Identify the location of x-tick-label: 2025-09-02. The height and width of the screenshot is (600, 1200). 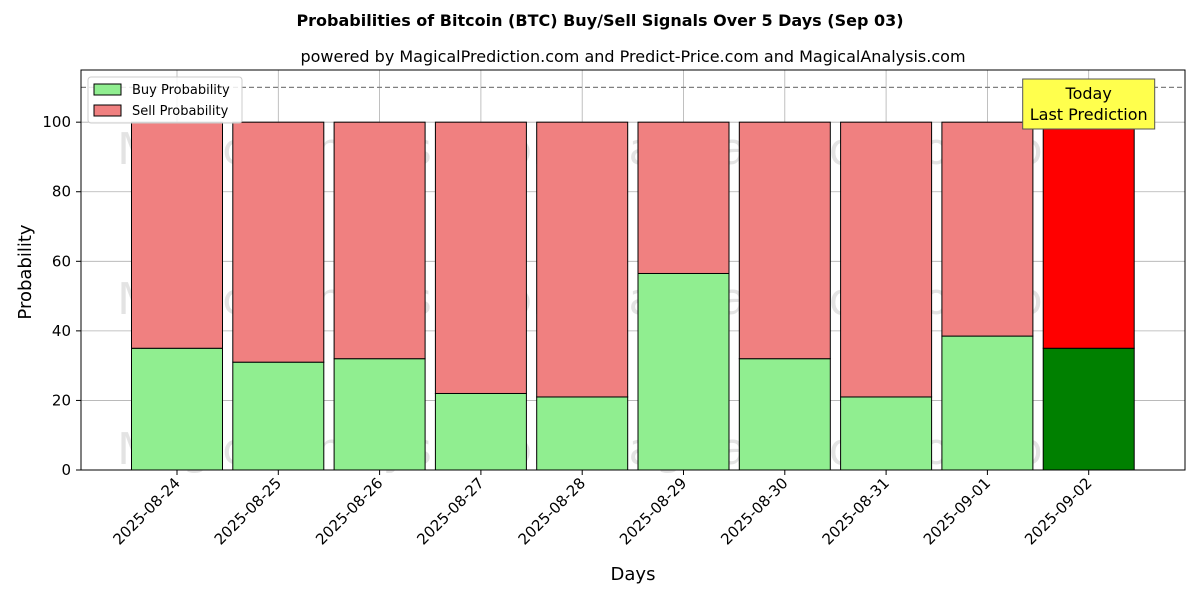
(1058, 511).